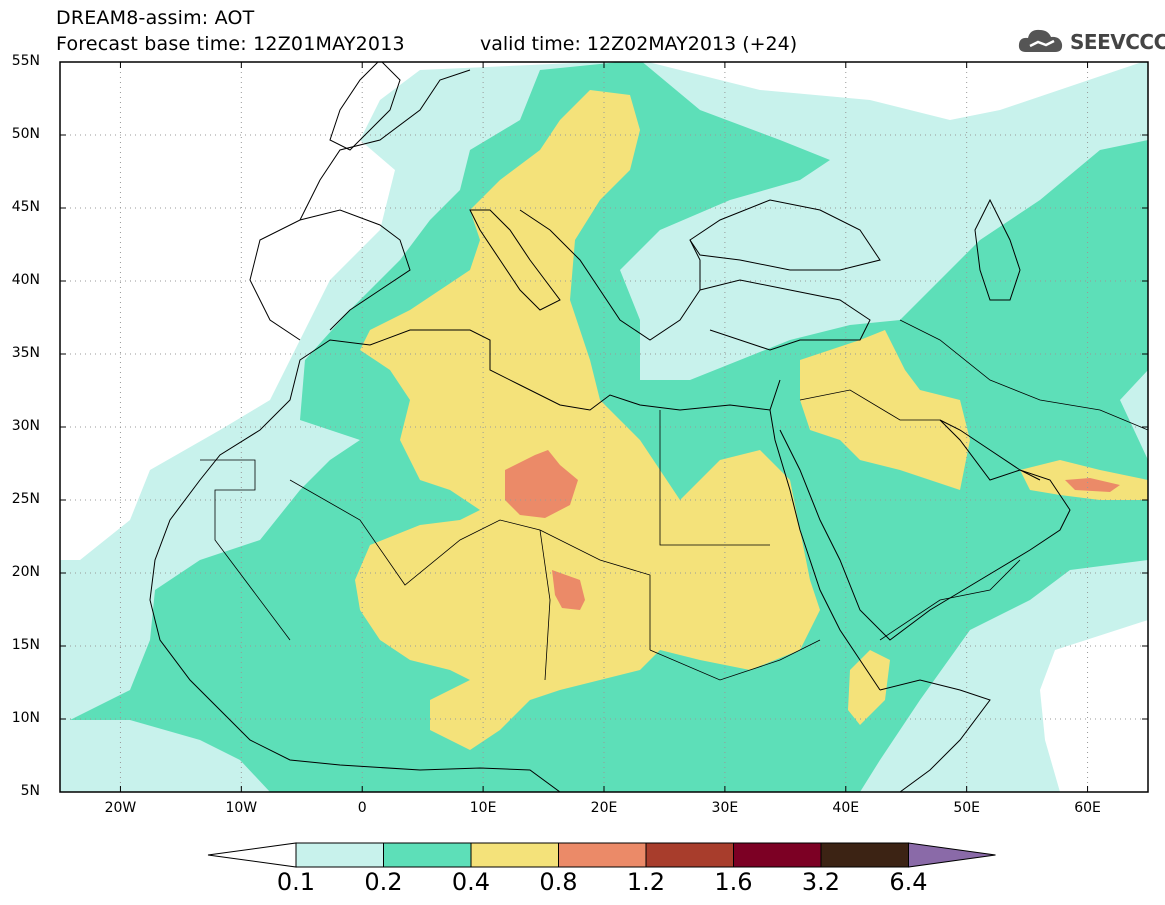 The width and height of the screenshot is (1165, 905). I want to click on border-sudan, so click(735, 660).